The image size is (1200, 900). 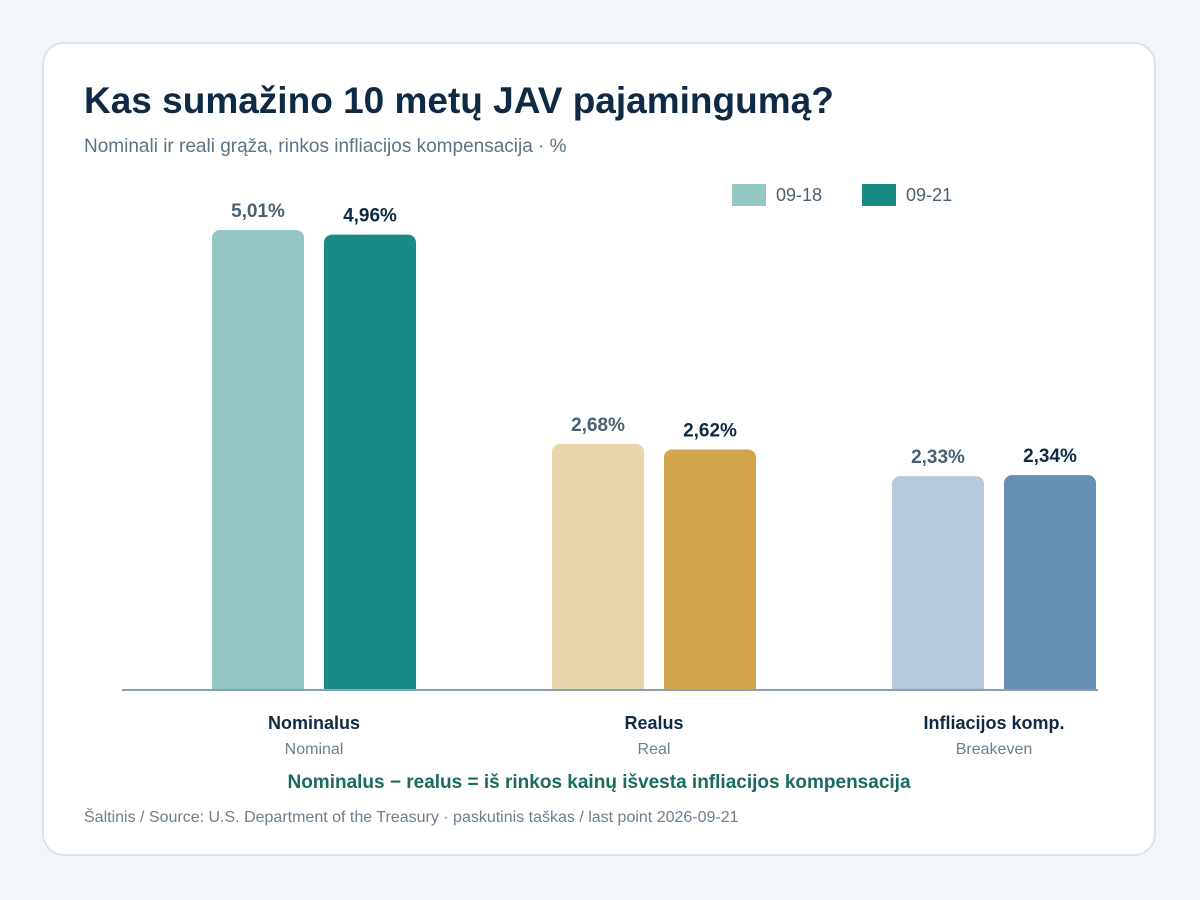 What do you see at coordinates (654, 749) in the screenshot?
I see `category-sublabel-realus: Real` at bounding box center [654, 749].